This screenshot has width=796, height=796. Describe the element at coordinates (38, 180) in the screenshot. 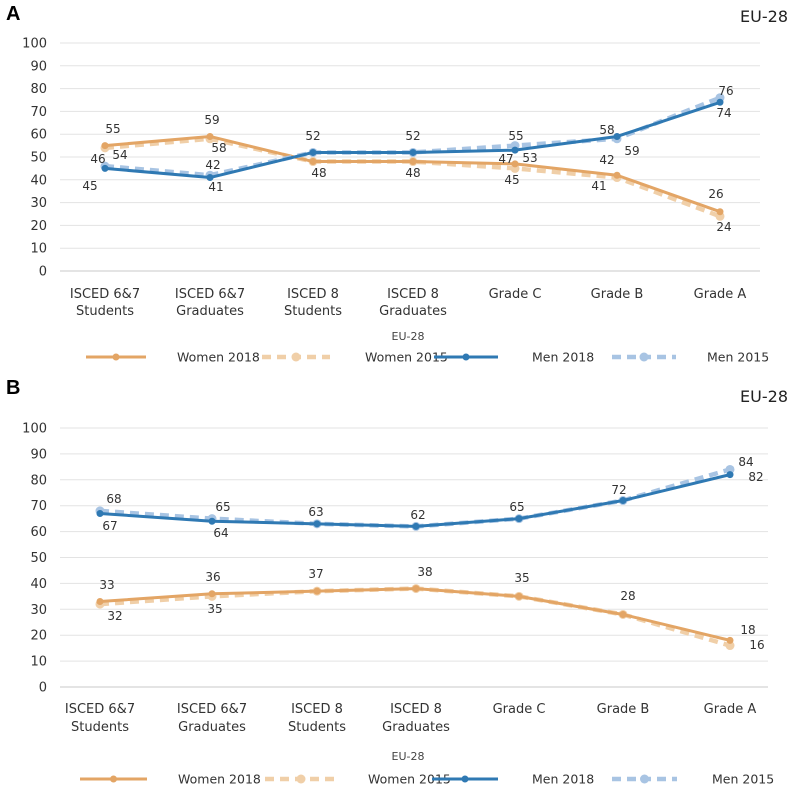

I see `y-tick-label: 40` at that location.